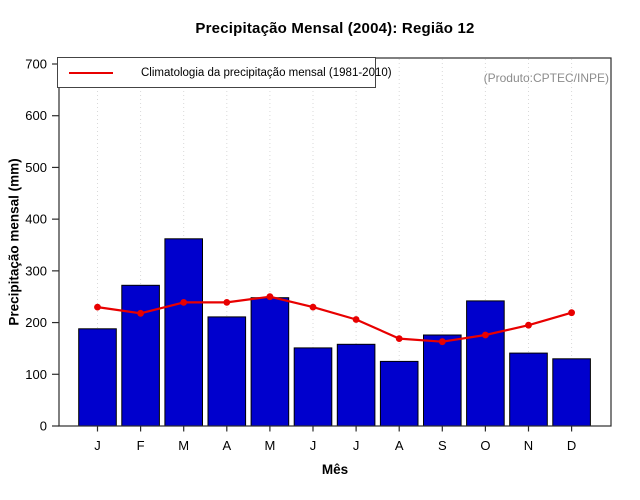 This screenshot has height=500, width=640. I want to click on y-tick-label: 500, so click(36, 167).